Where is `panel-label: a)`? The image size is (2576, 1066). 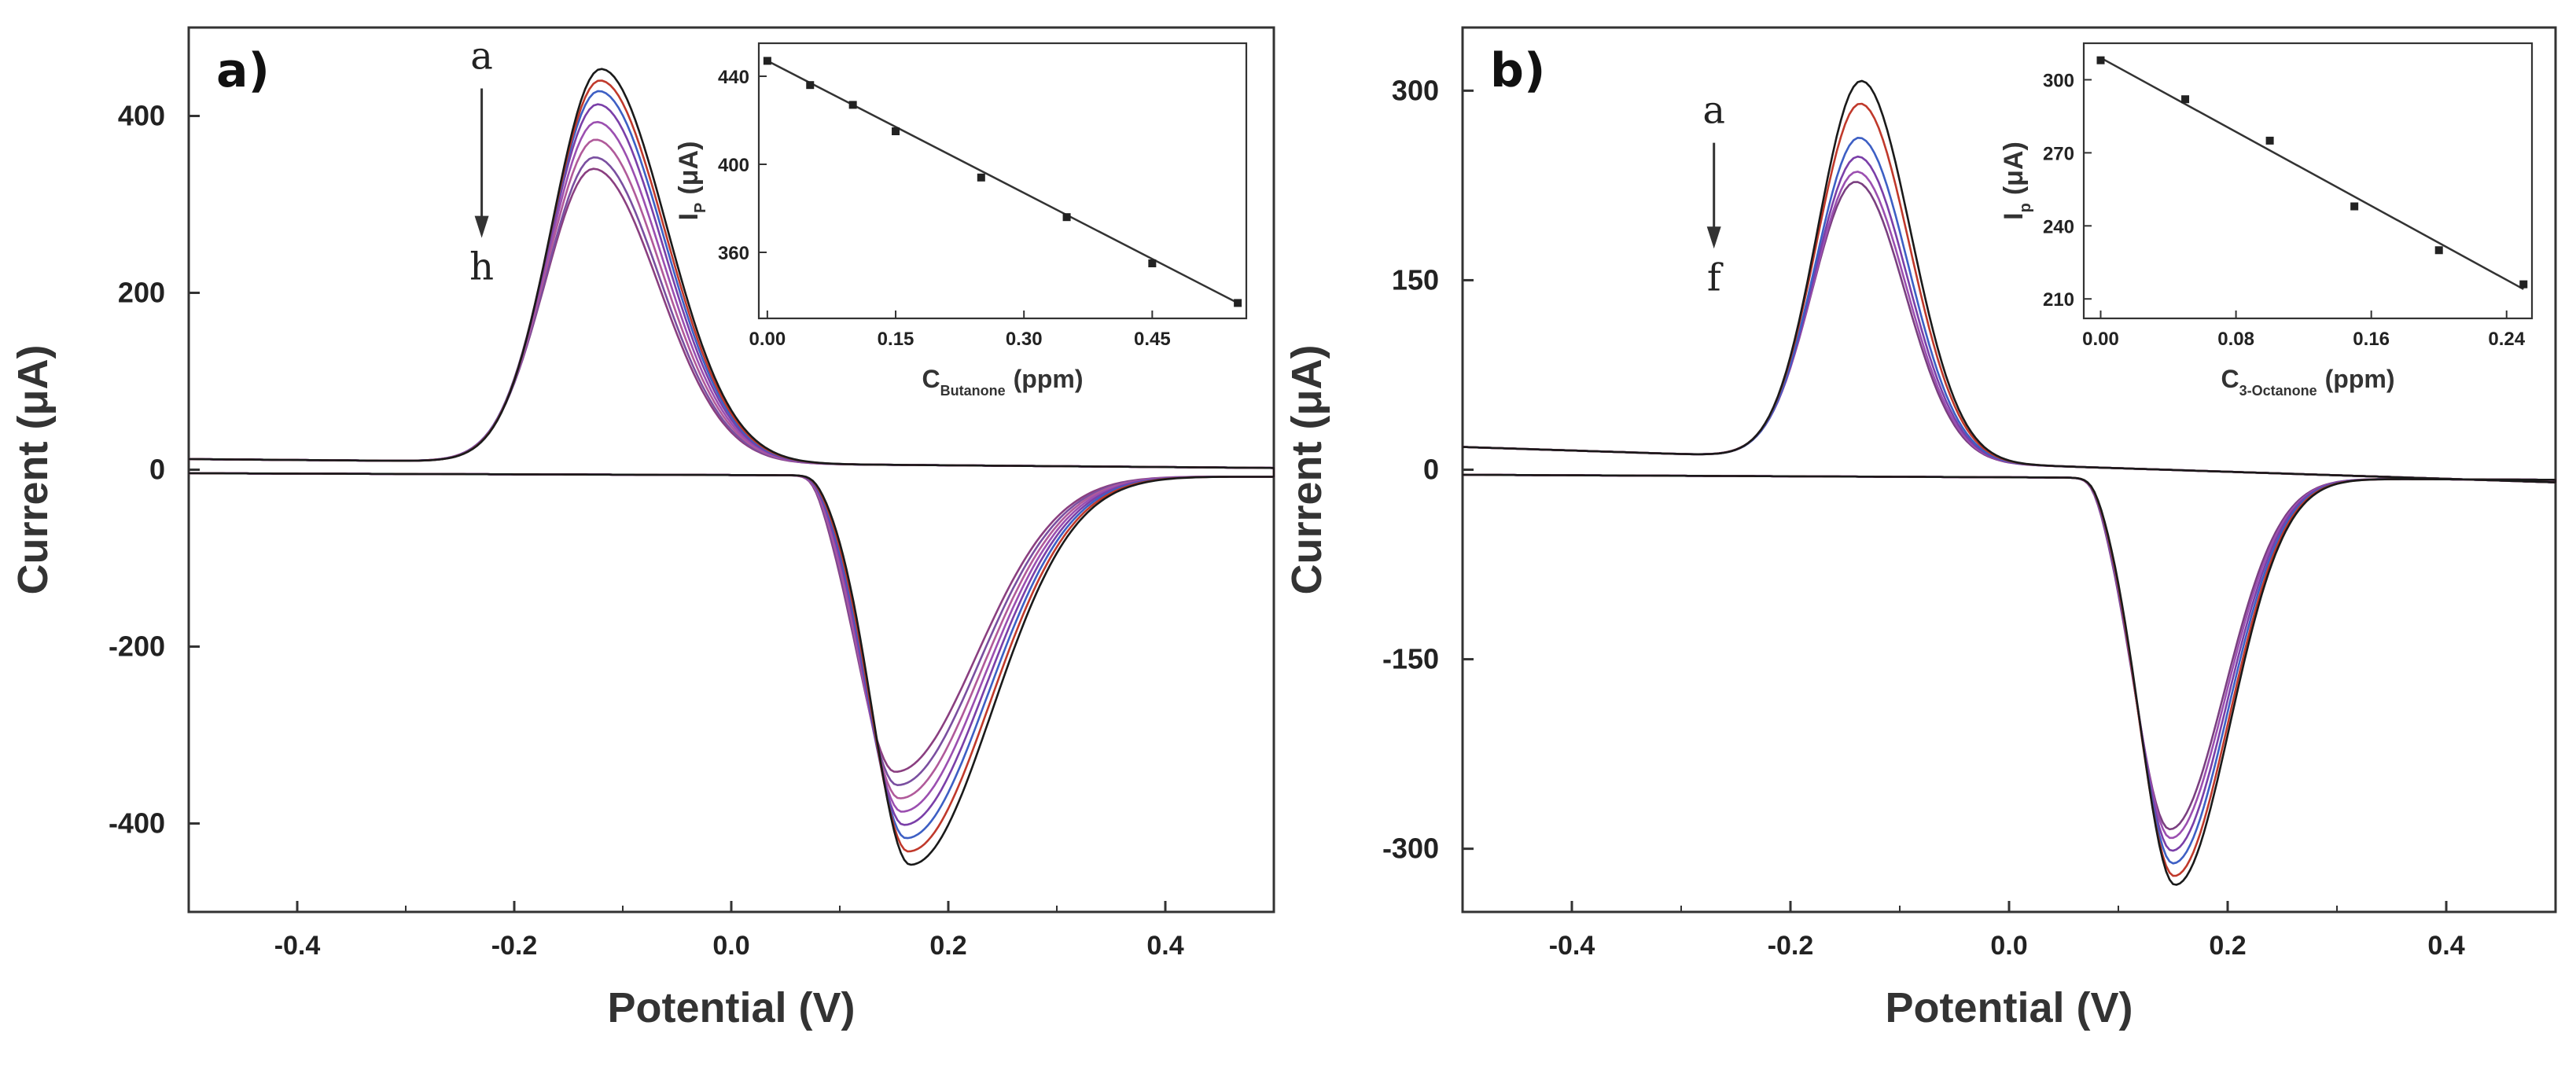 panel-label: a) is located at coordinates (243, 70).